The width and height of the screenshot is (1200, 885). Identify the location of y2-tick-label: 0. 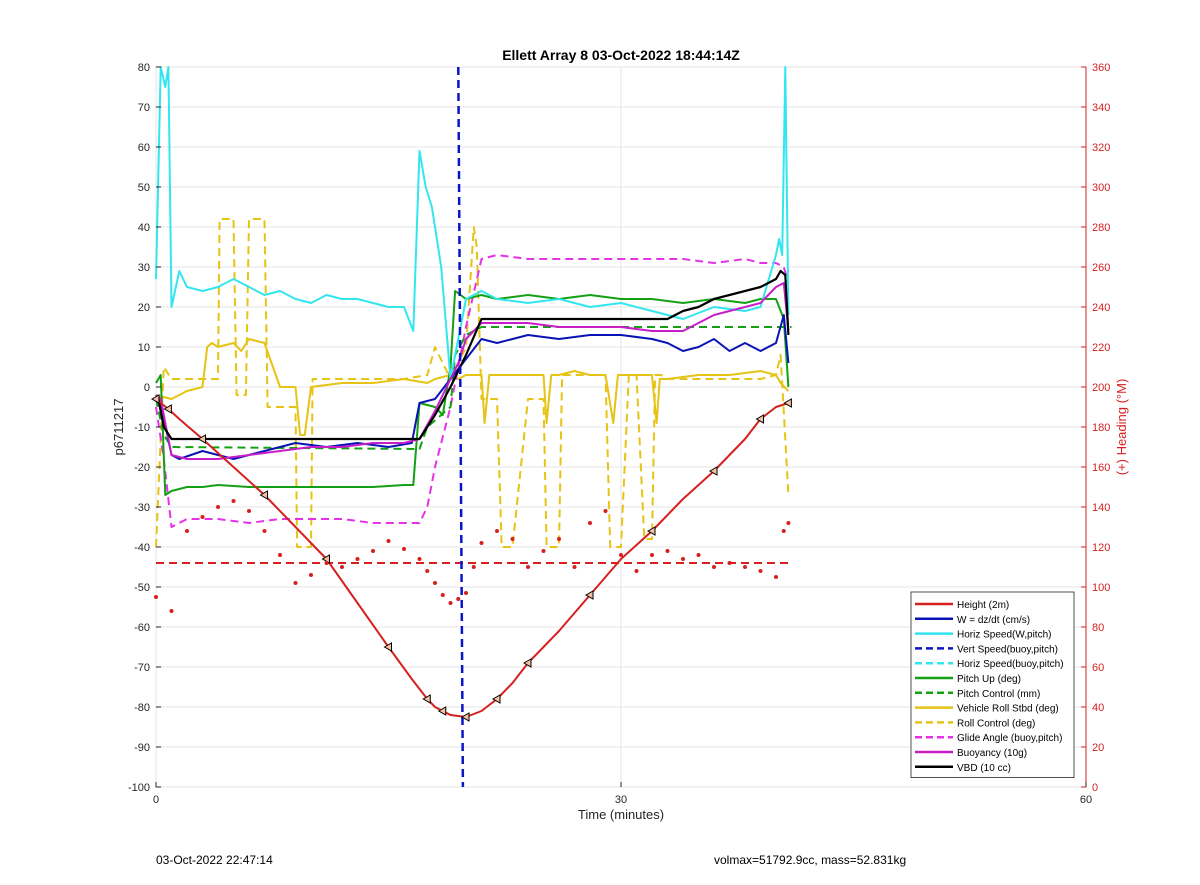
(1095, 788).